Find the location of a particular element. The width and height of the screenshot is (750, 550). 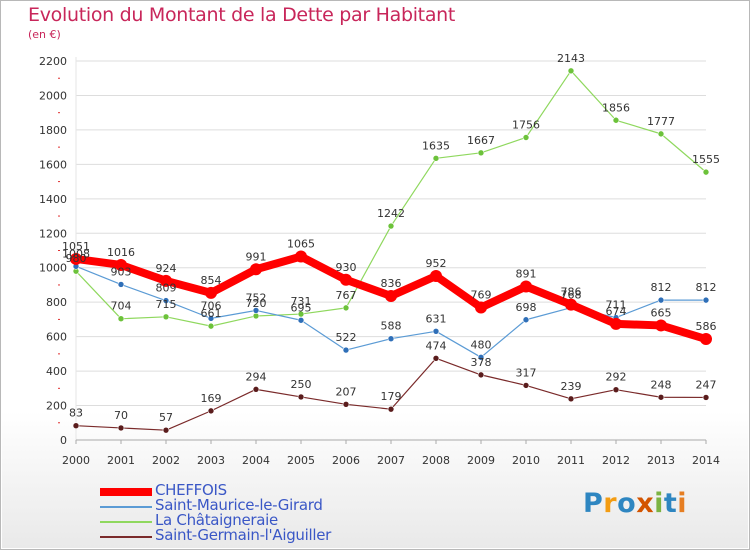

data-label-chataigneraie: 1635 is located at coordinates (436, 145).